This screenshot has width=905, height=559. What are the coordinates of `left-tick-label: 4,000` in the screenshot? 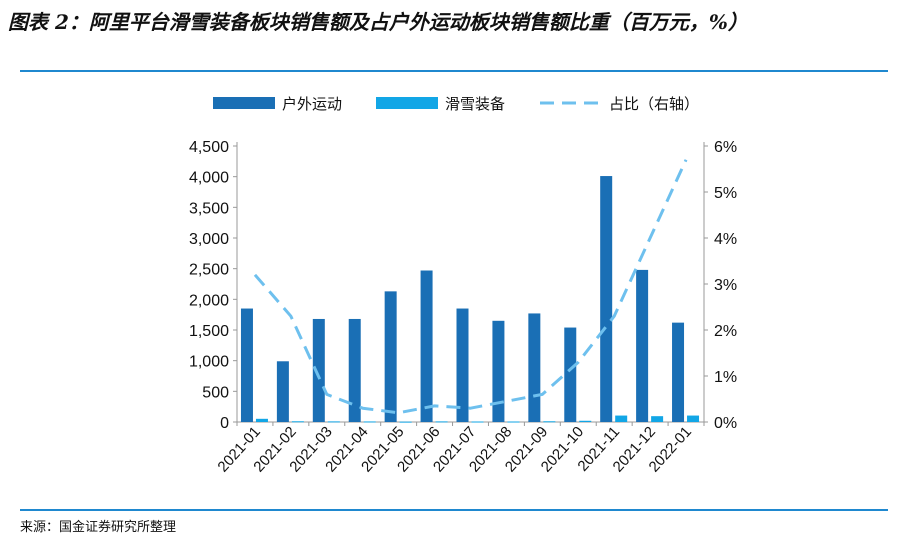 It's located at (209, 178).